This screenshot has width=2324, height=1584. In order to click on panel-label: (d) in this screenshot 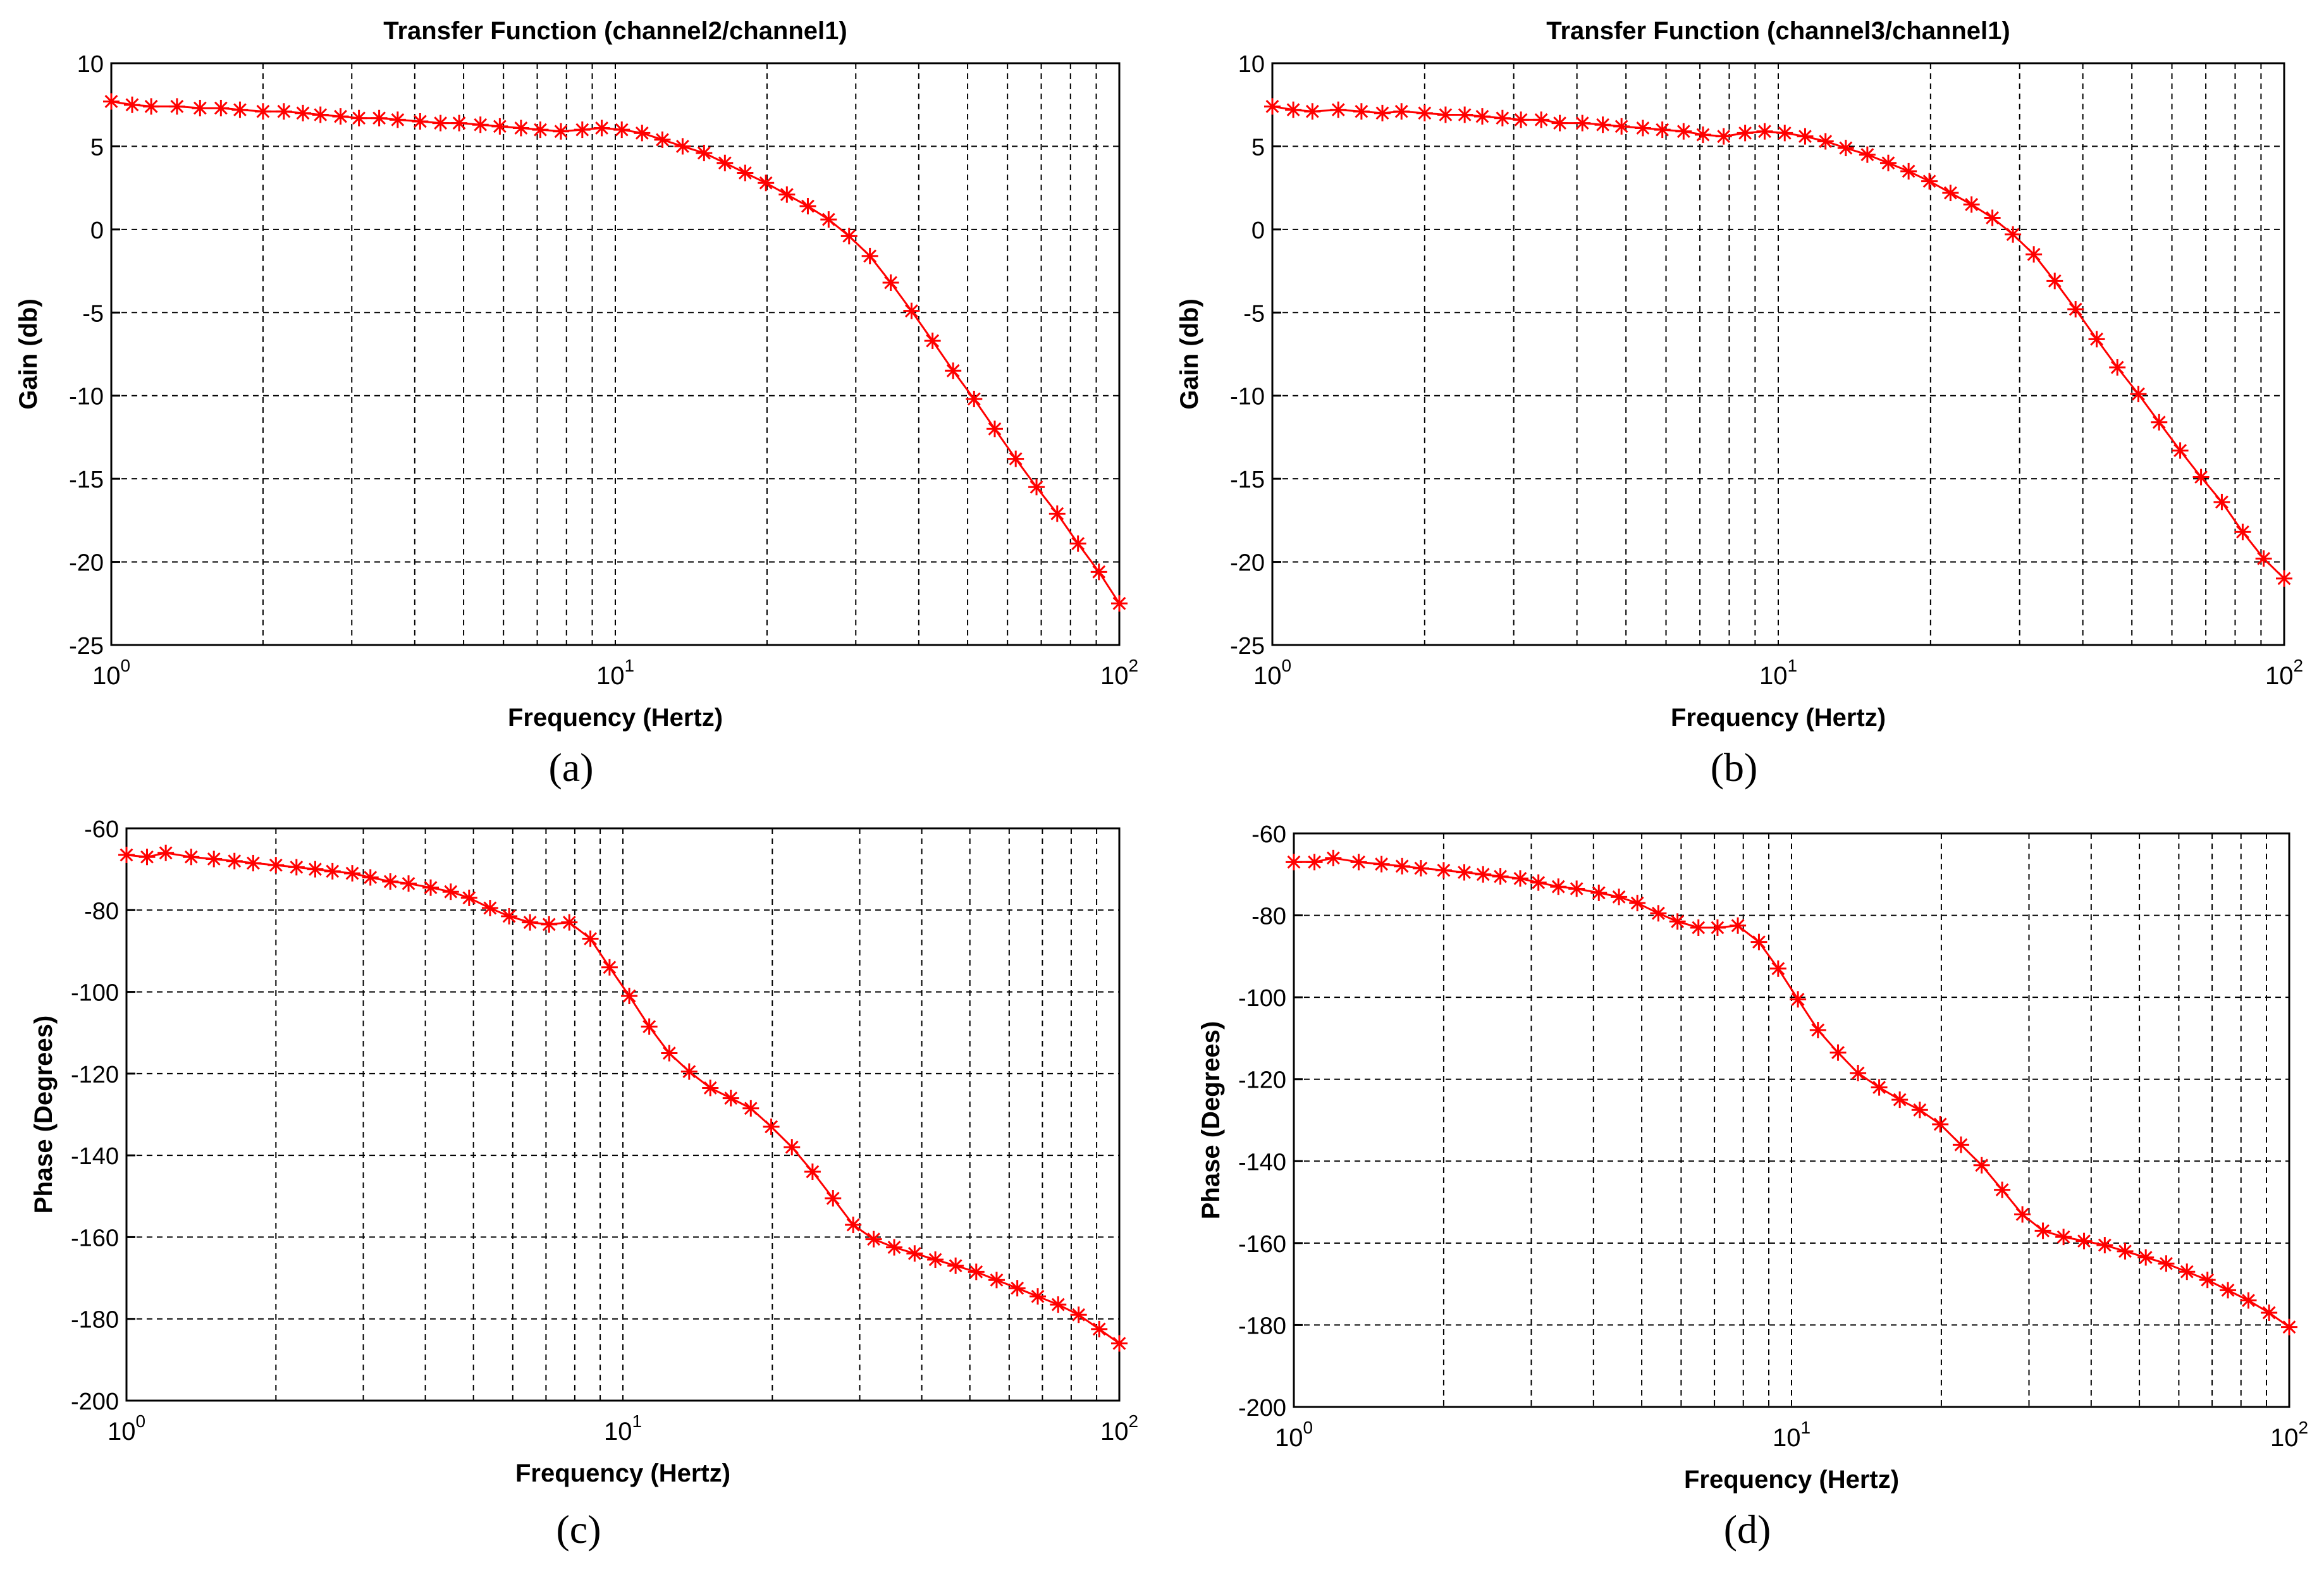, I will do `click(1747, 1530)`.